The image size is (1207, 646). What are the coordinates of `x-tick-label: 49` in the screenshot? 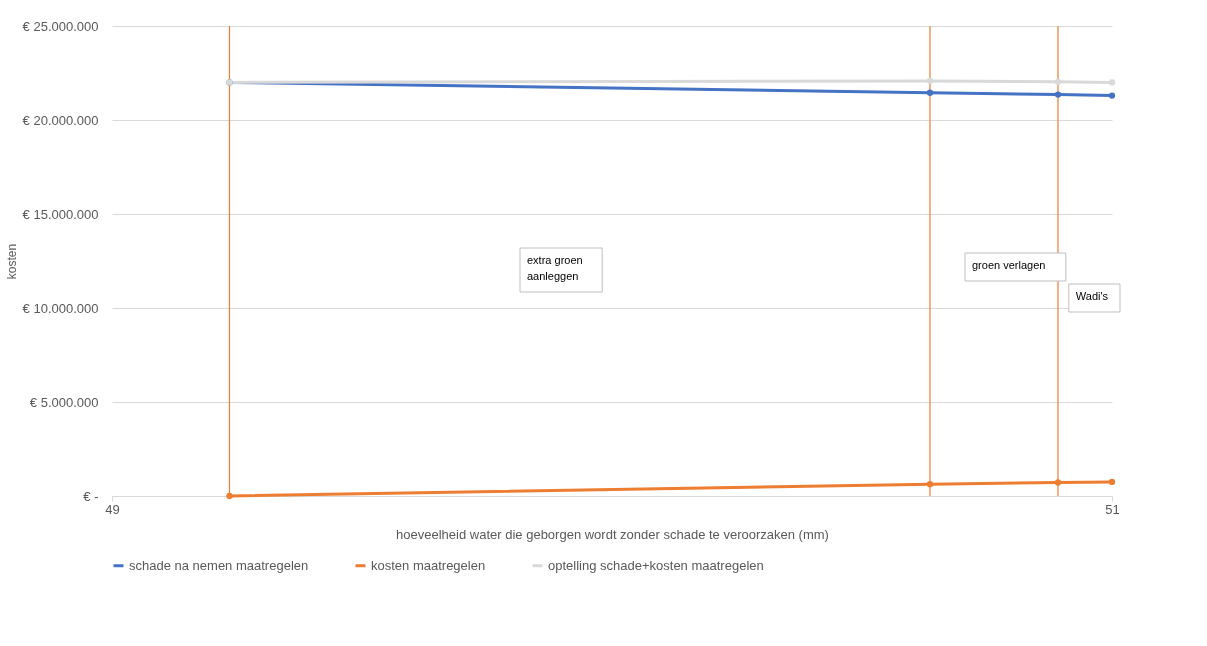 It's located at (112, 509).